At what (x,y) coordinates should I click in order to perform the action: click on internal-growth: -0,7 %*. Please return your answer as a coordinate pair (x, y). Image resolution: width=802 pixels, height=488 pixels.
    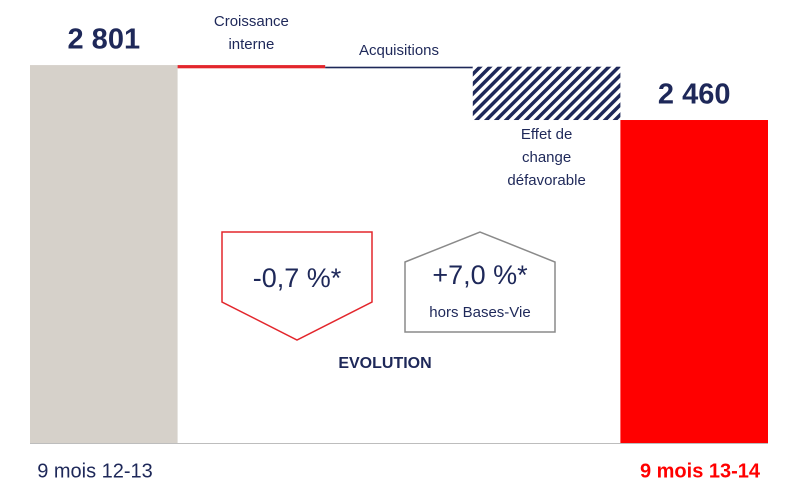
    Looking at the image, I should click on (297, 278).